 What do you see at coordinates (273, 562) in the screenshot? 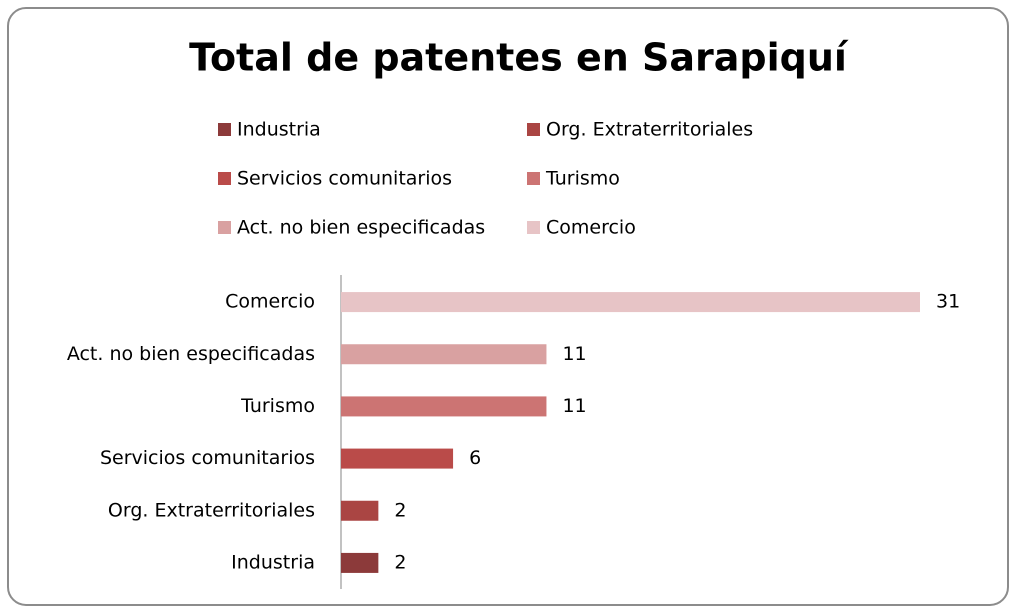
I see `y-tick-label: Industria` at bounding box center [273, 562].